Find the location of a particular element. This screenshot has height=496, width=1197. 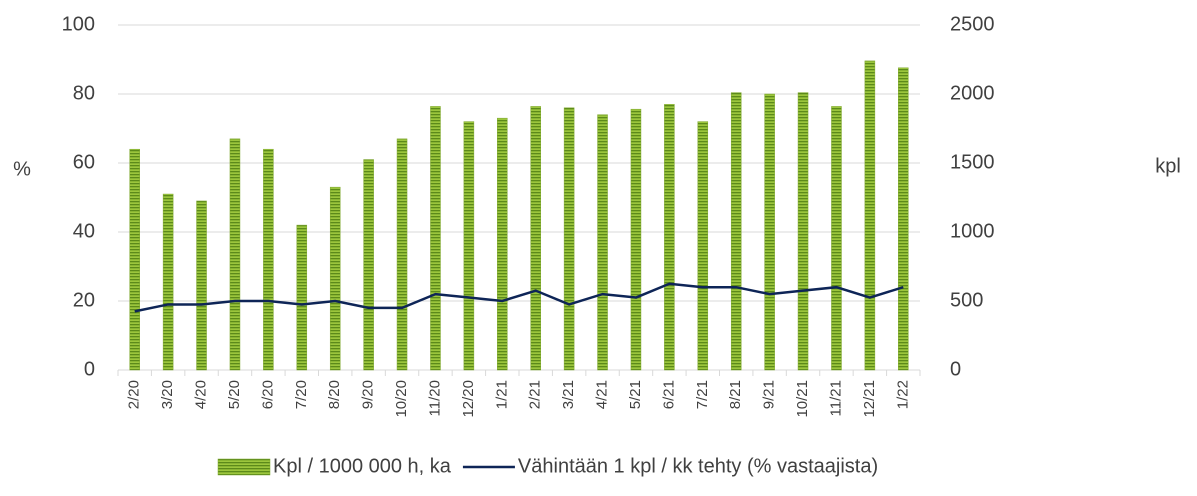

y2-tick-label: 500 is located at coordinates (966, 300).